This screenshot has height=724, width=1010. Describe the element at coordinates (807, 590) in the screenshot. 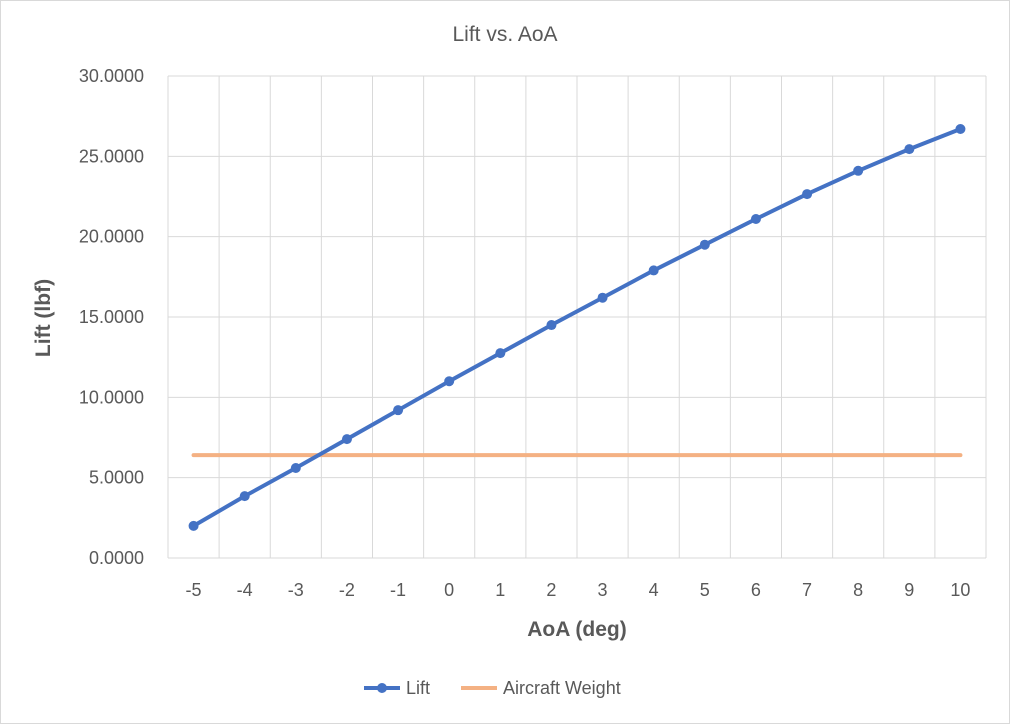

I see `x-tick-label: 7` at that location.